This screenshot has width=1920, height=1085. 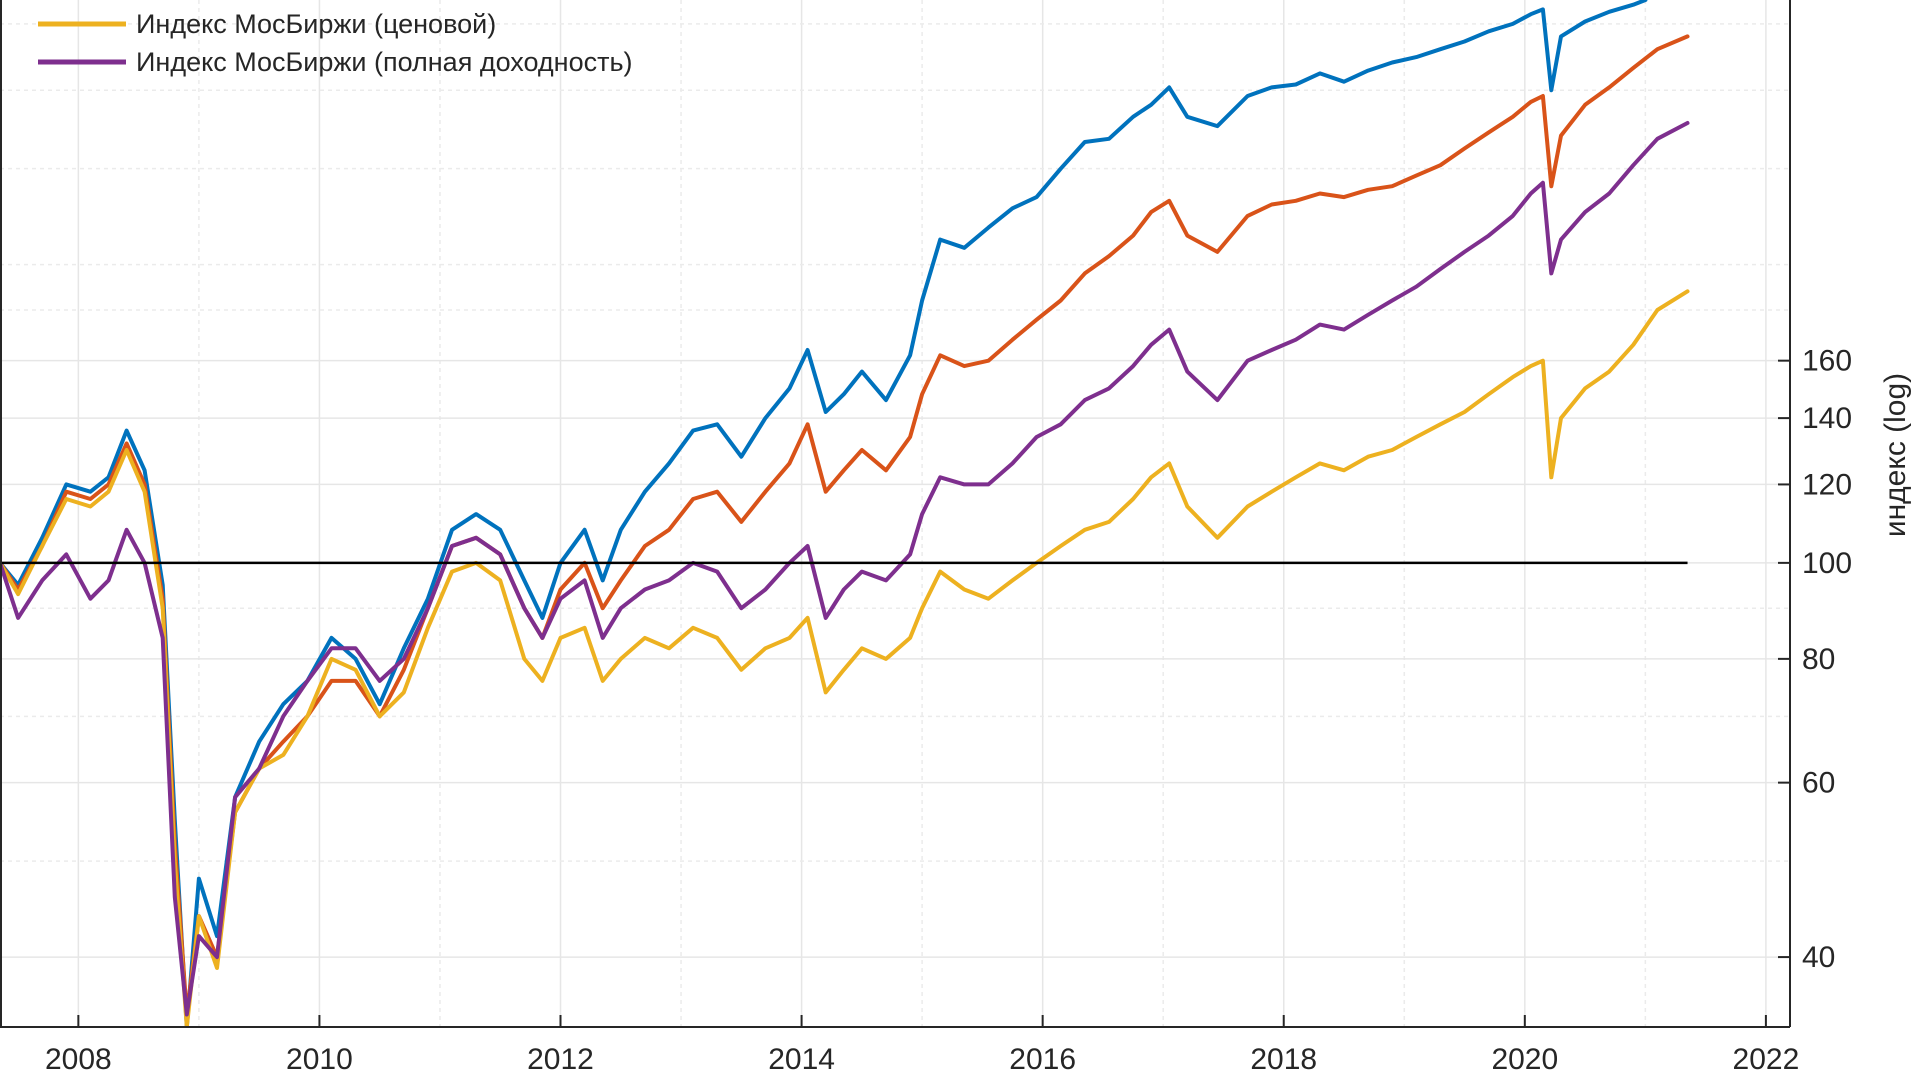 I want to click on y-tick-label: 100, so click(x=1827, y=563).